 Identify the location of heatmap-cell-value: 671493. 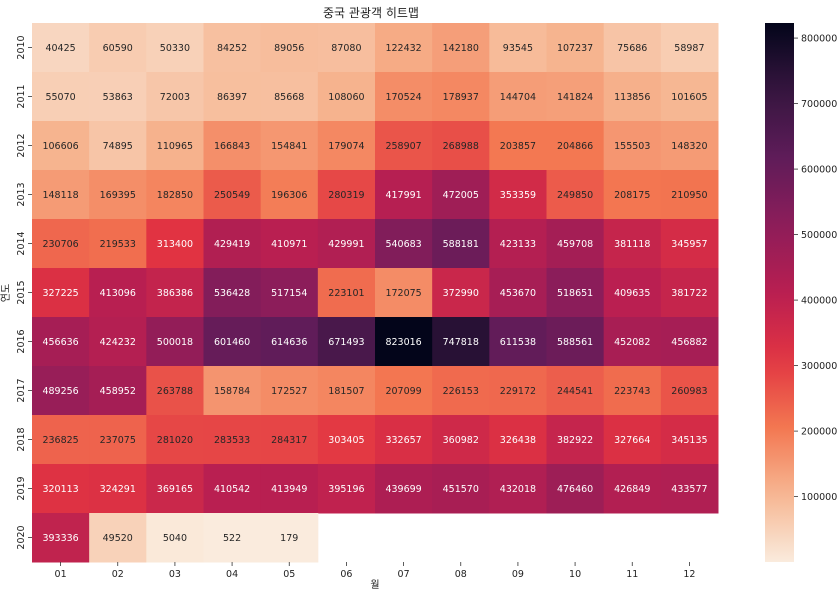
(346, 342).